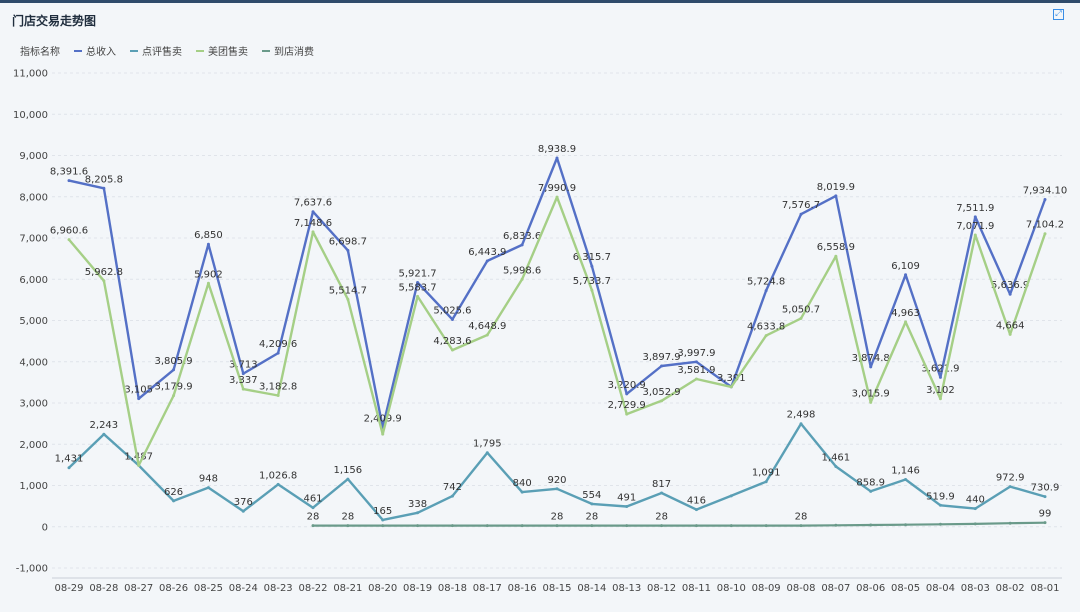 This screenshot has width=1080, height=612. What do you see at coordinates (661, 484) in the screenshot?
I see `data-label: 817` at bounding box center [661, 484].